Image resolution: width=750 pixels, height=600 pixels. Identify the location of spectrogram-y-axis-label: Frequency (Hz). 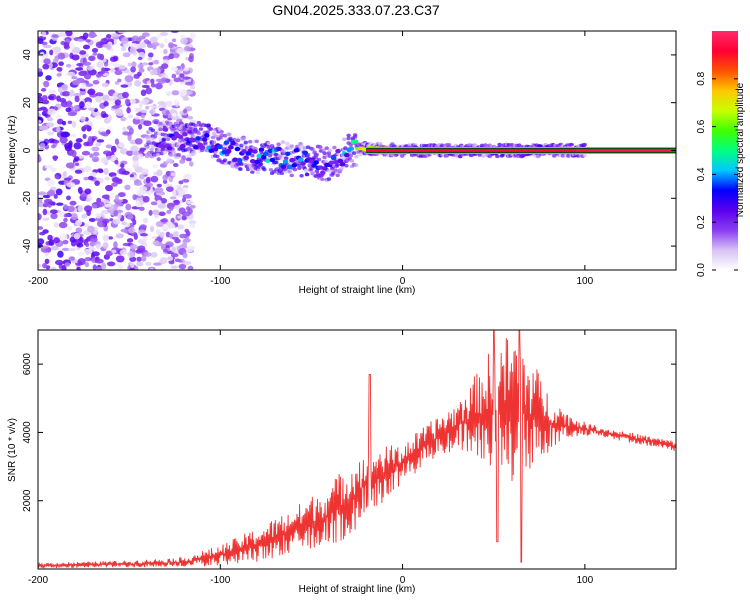
(12, 150).